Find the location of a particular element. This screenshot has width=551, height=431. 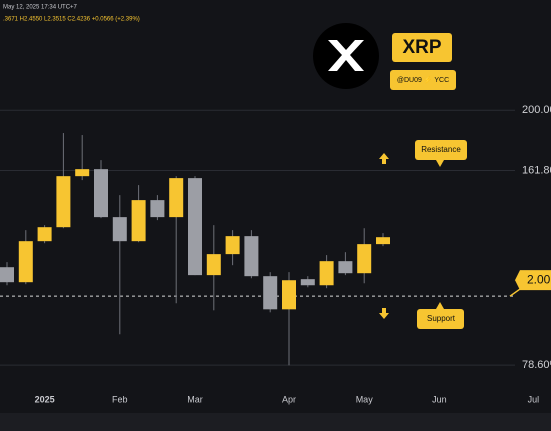

support-label: Support is located at coordinates (441, 318).